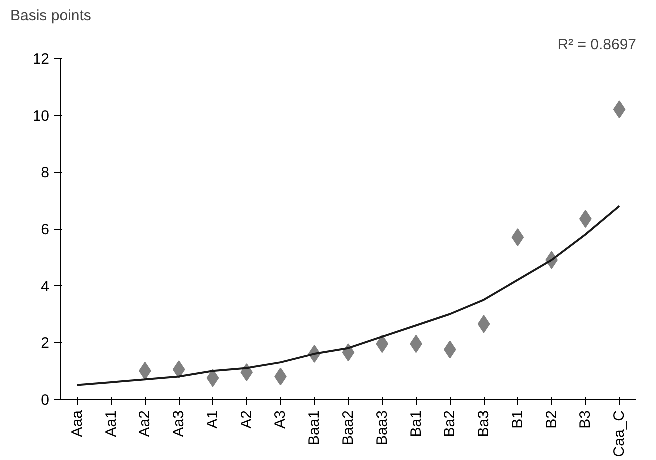 This screenshot has width=656, height=460. I want to click on text: R² = 0.8697, so click(597, 45).